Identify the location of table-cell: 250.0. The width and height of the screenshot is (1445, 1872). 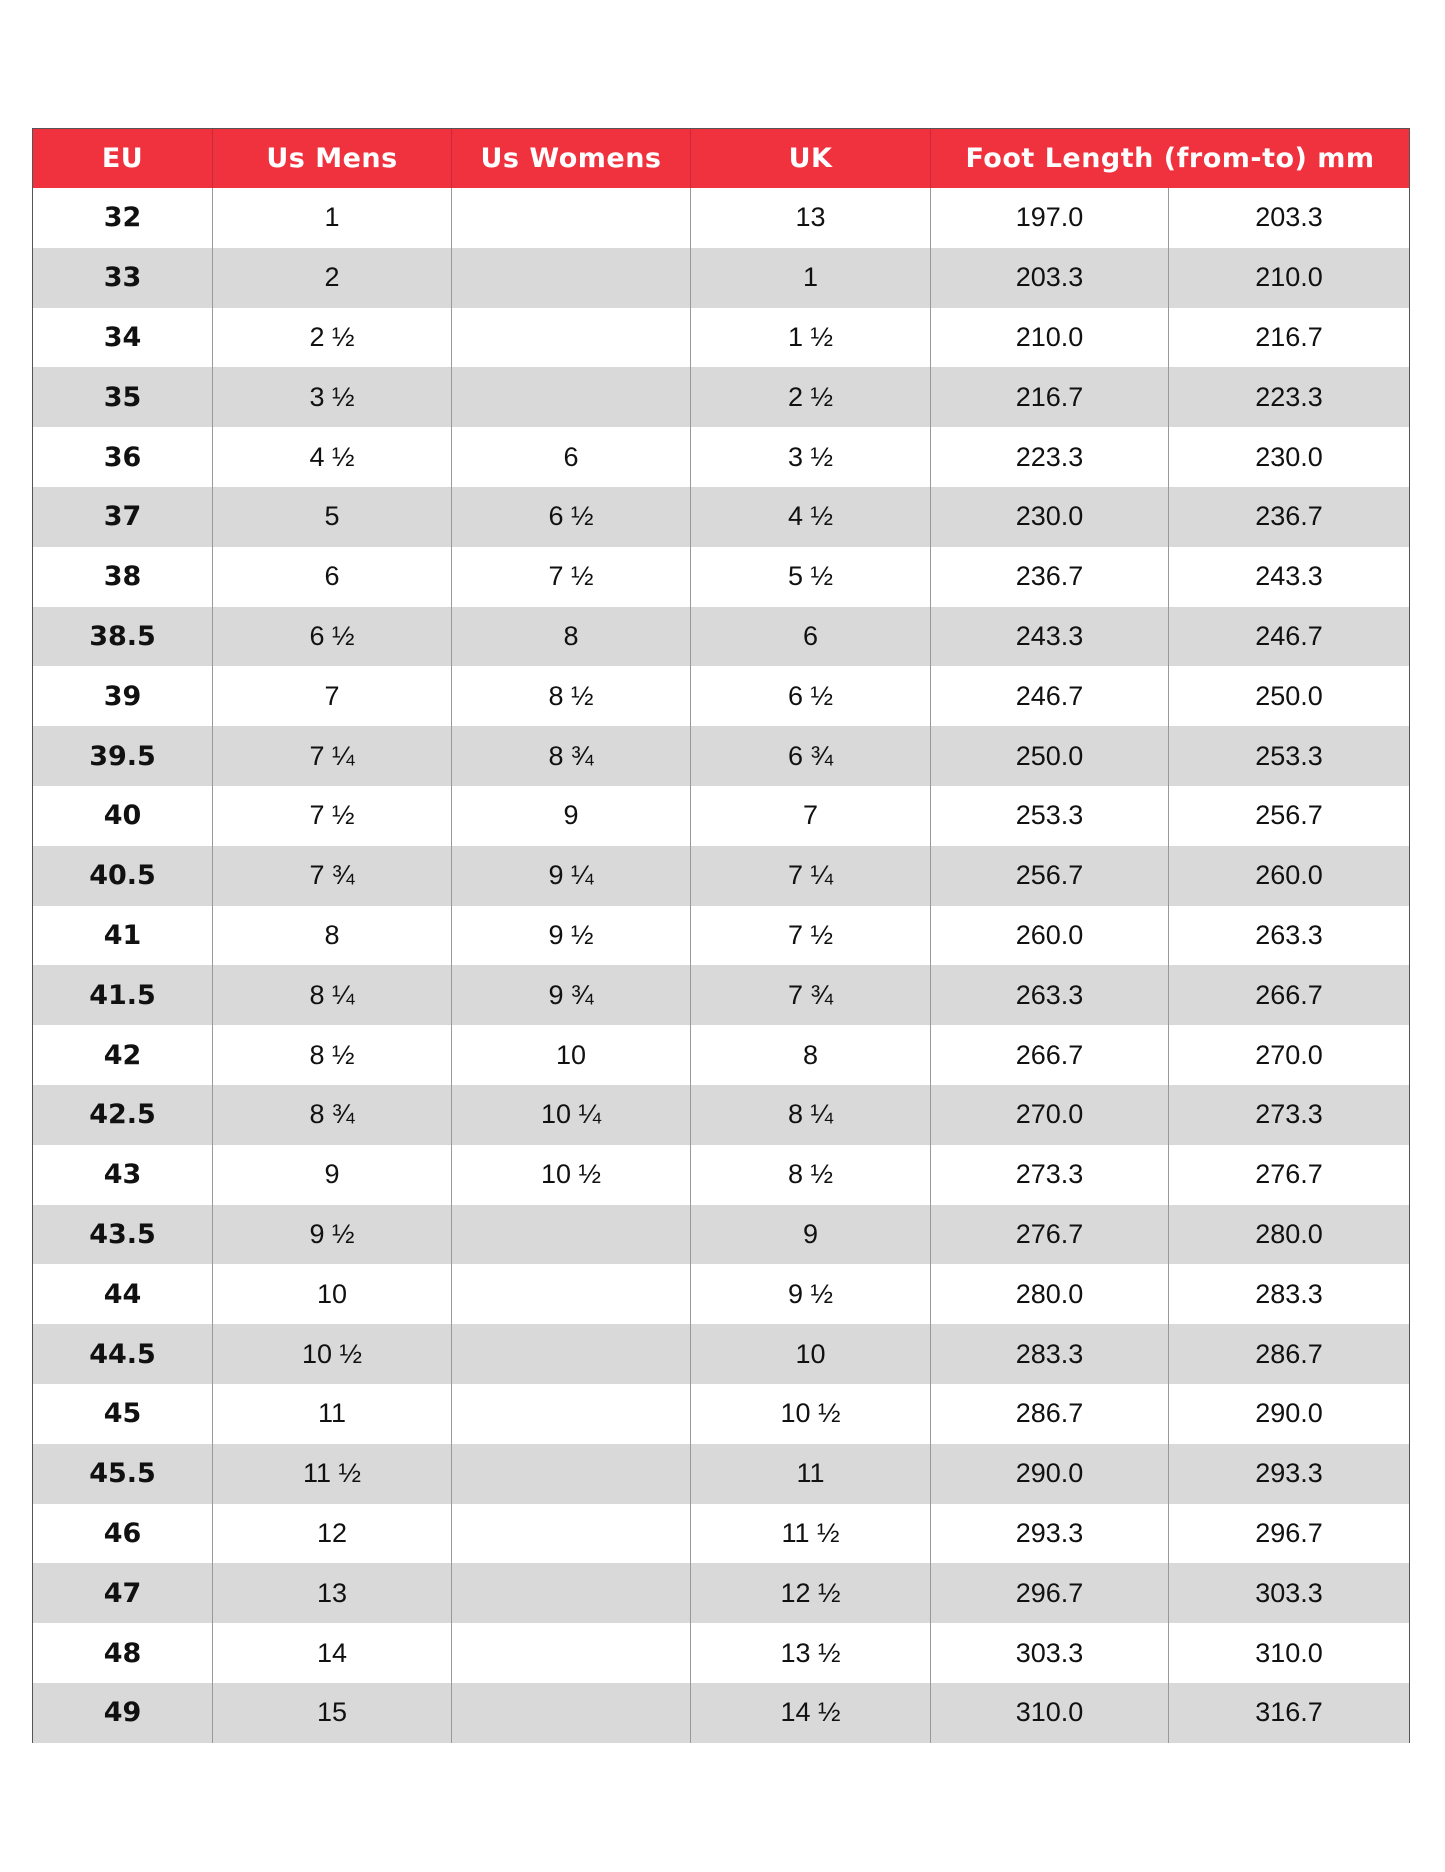
(1289, 695).